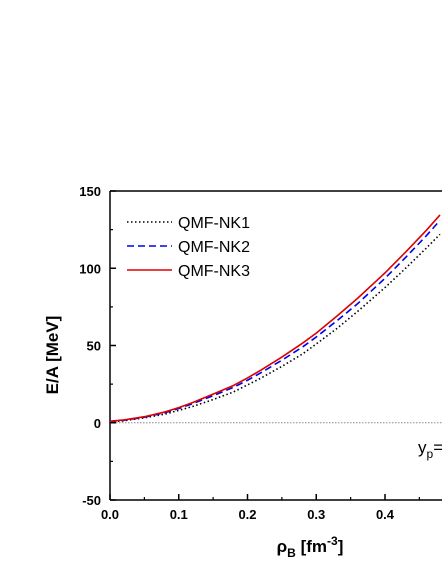 This screenshot has width=442, height=571. What do you see at coordinates (90, 268) in the screenshot?
I see `y-tick-label: 100` at bounding box center [90, 268].